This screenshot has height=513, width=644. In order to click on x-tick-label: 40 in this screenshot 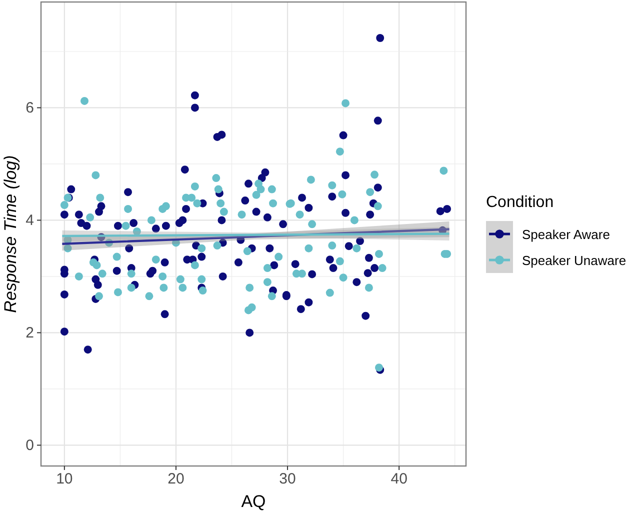, I will do `click(399, 479)`.